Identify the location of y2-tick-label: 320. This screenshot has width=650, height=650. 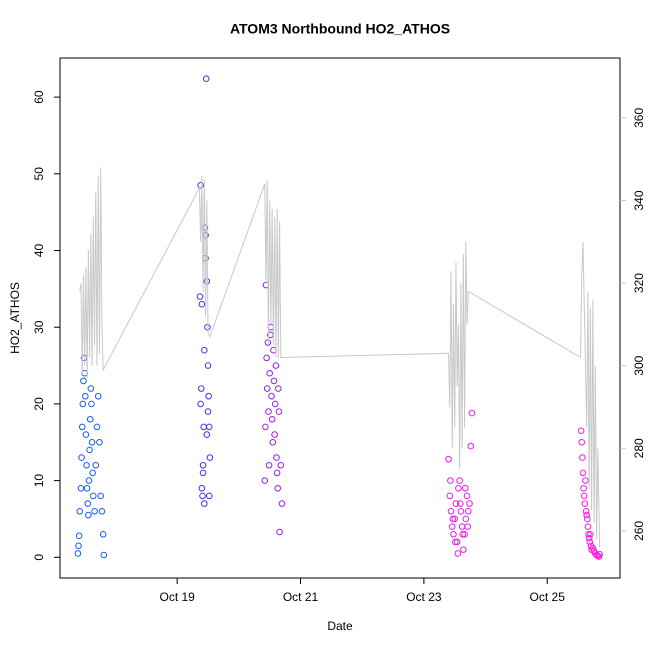
(639, 283).